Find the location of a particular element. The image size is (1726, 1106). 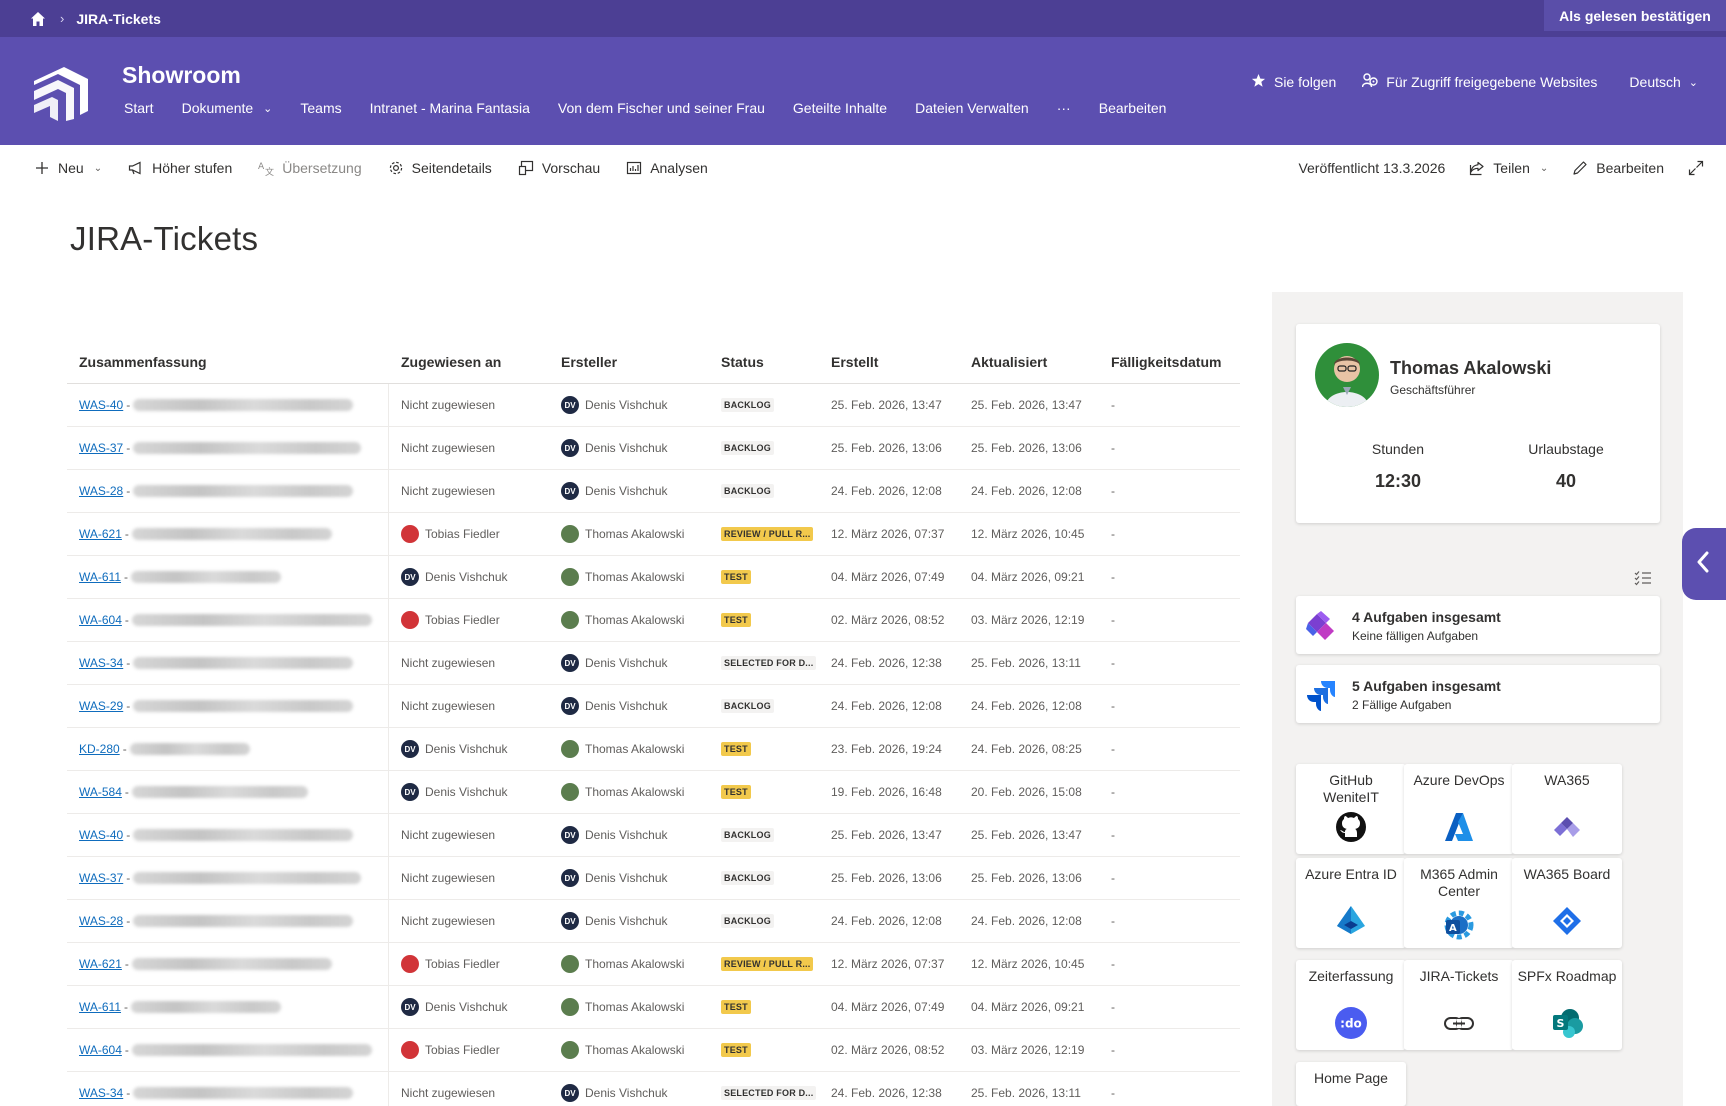

column-header-created: Erstellt is located at coordinates (855, 361).